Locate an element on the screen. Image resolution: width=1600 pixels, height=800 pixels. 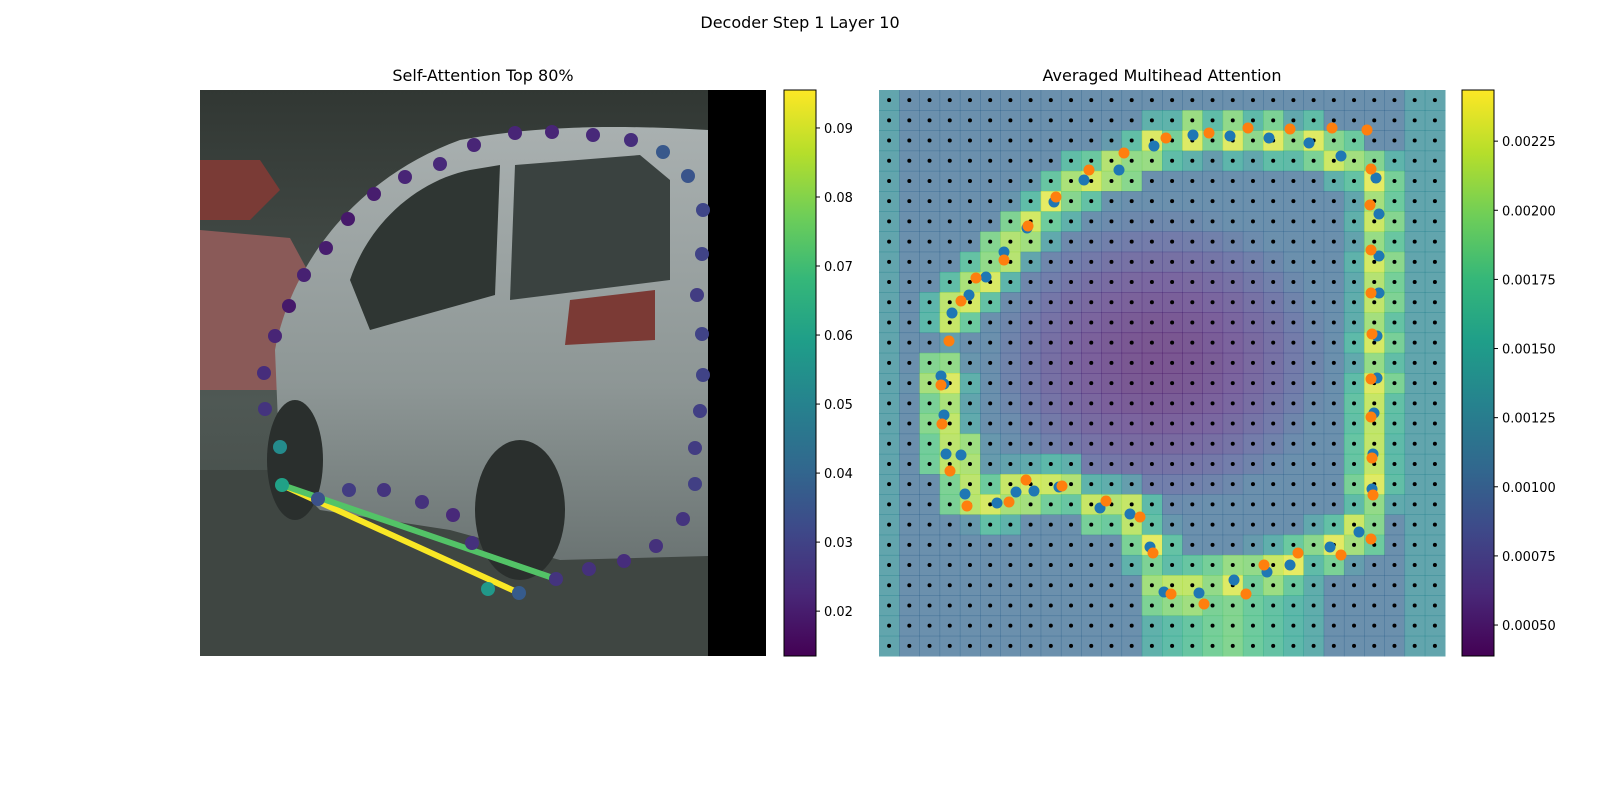
colorbar-tick-label: 0.02 is located at coordinates (838, 612).